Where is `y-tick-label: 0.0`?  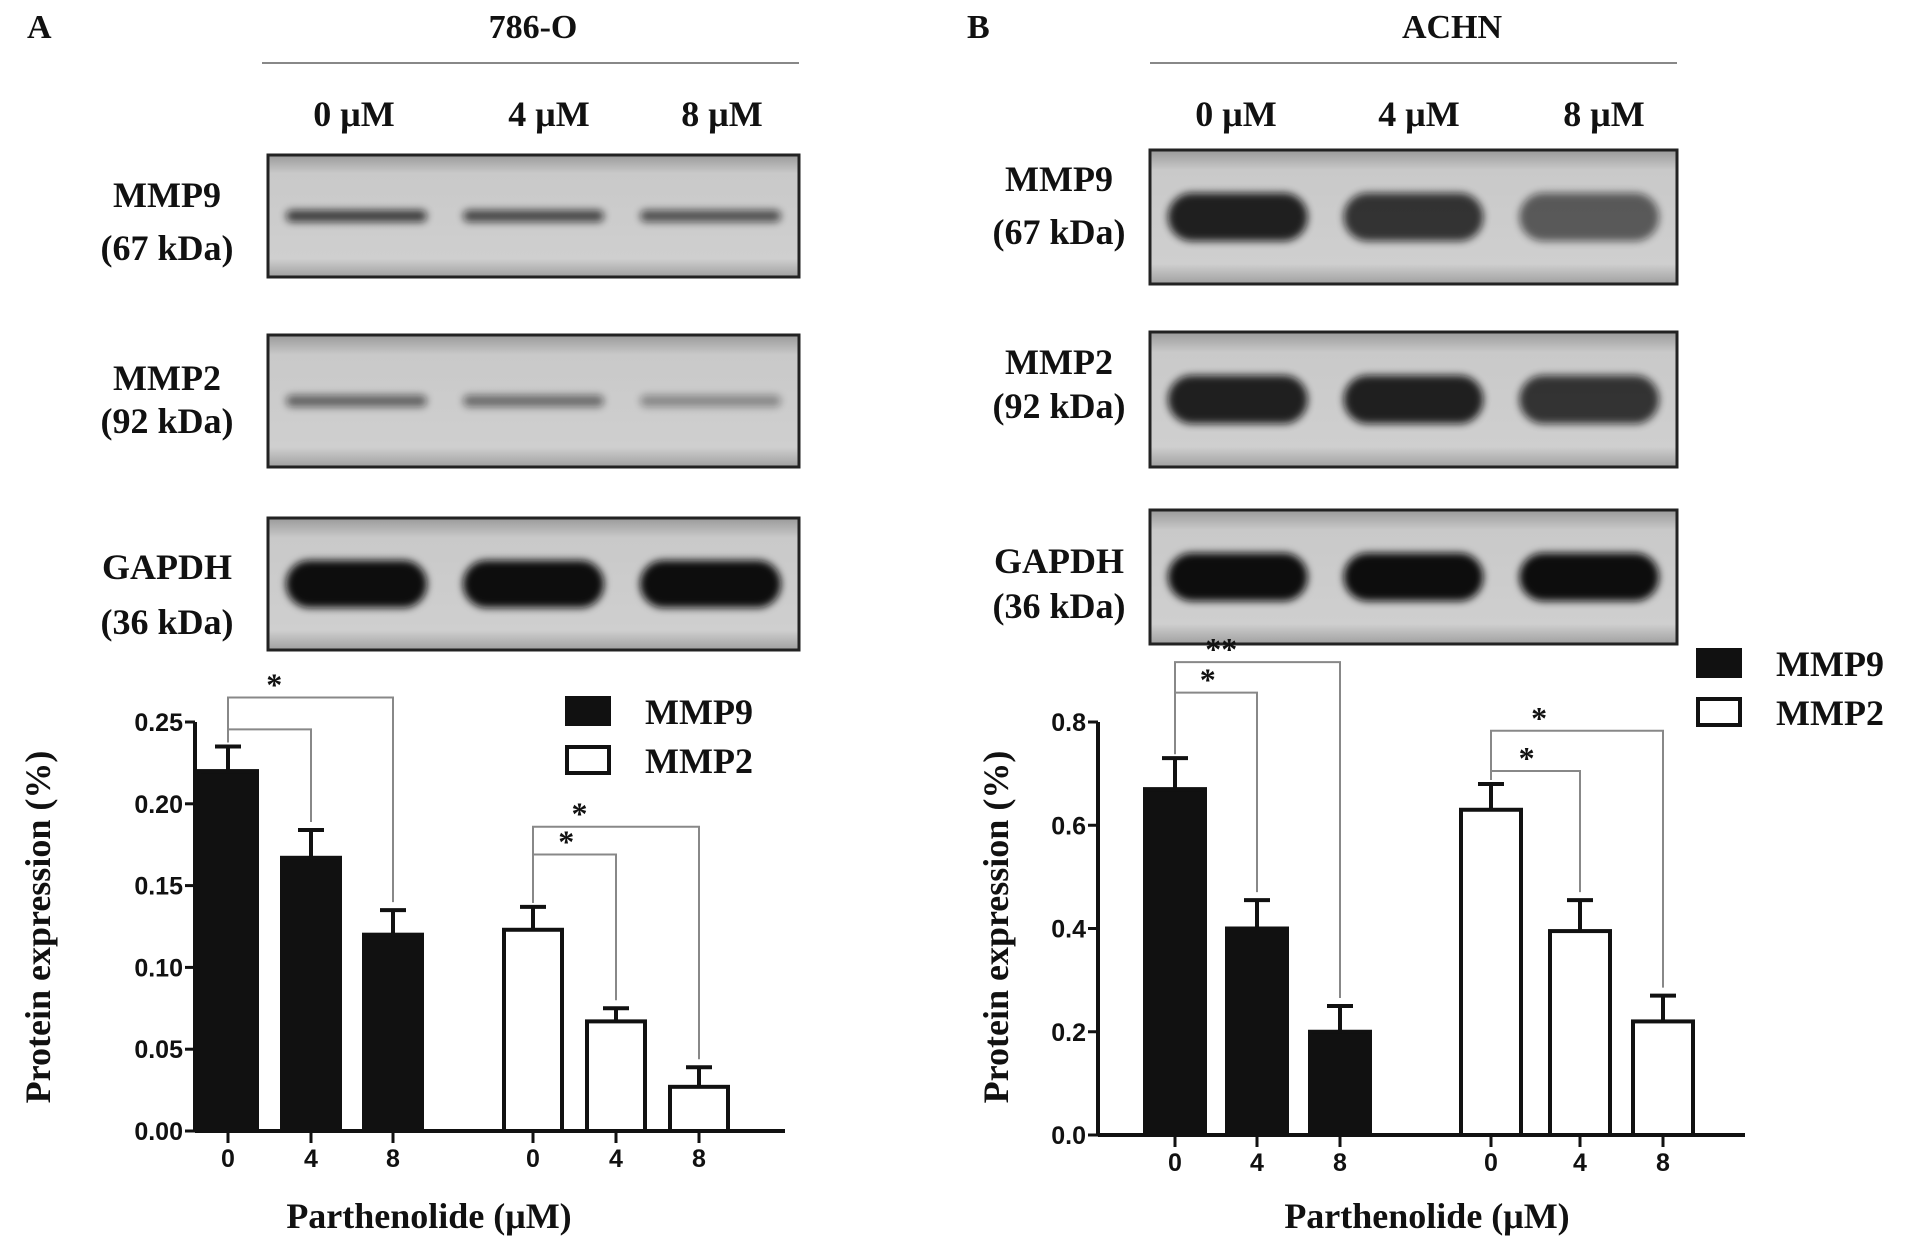
y-tick-label: 0.0 is located at coordinates (1068, 1136).